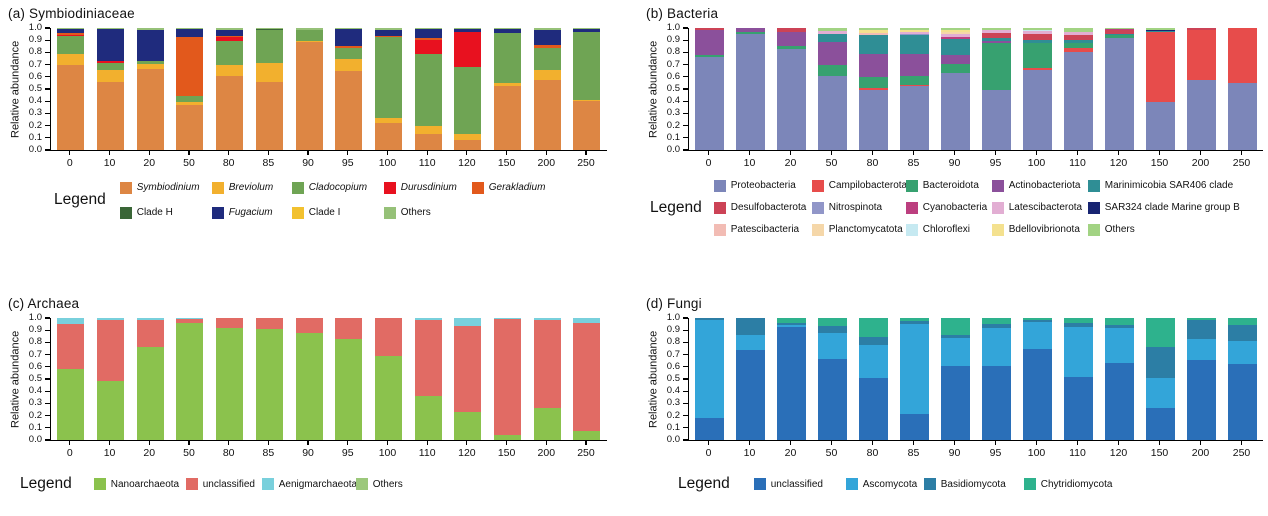 This screenshot has height=516, width=1268. Describe the element at coordinates (35, 113) in the screenshot. I see `y-tick-label: 0.3` at that location.